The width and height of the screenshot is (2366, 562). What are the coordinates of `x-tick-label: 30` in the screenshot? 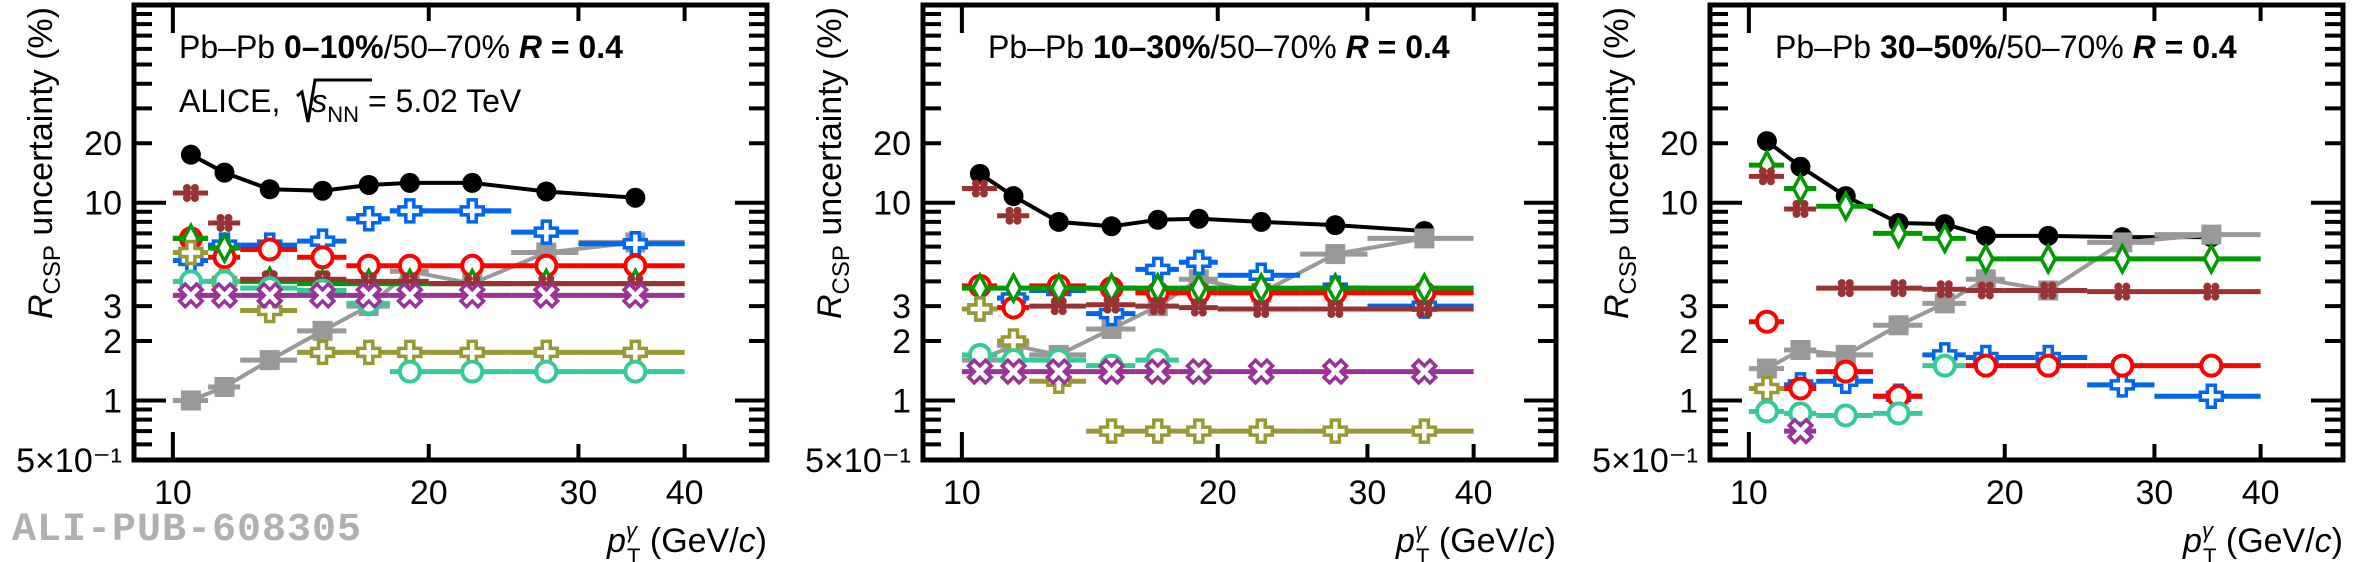 It's located at (1368, 493).